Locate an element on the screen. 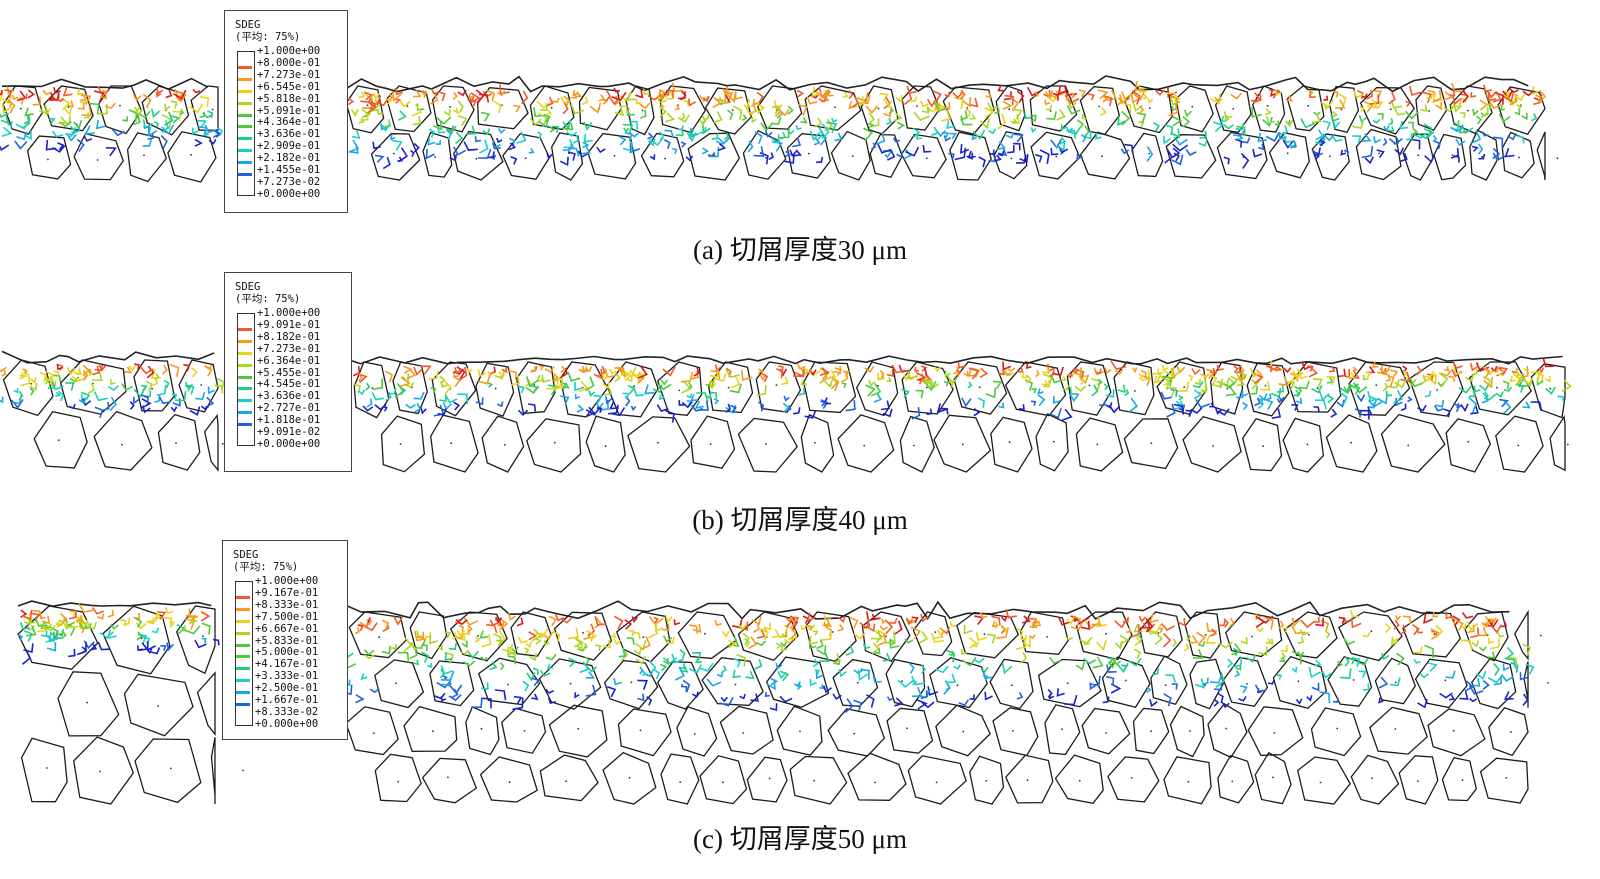 The height and width of the screenshot is (879, 1600). legend-value: +2.500e-01 is located at coordinates (287, 688).